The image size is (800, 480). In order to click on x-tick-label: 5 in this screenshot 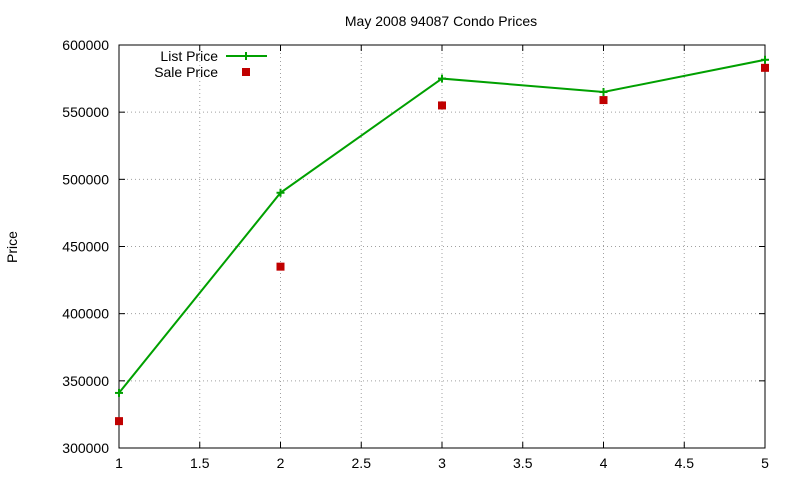, I will do `click(765, 463)`.